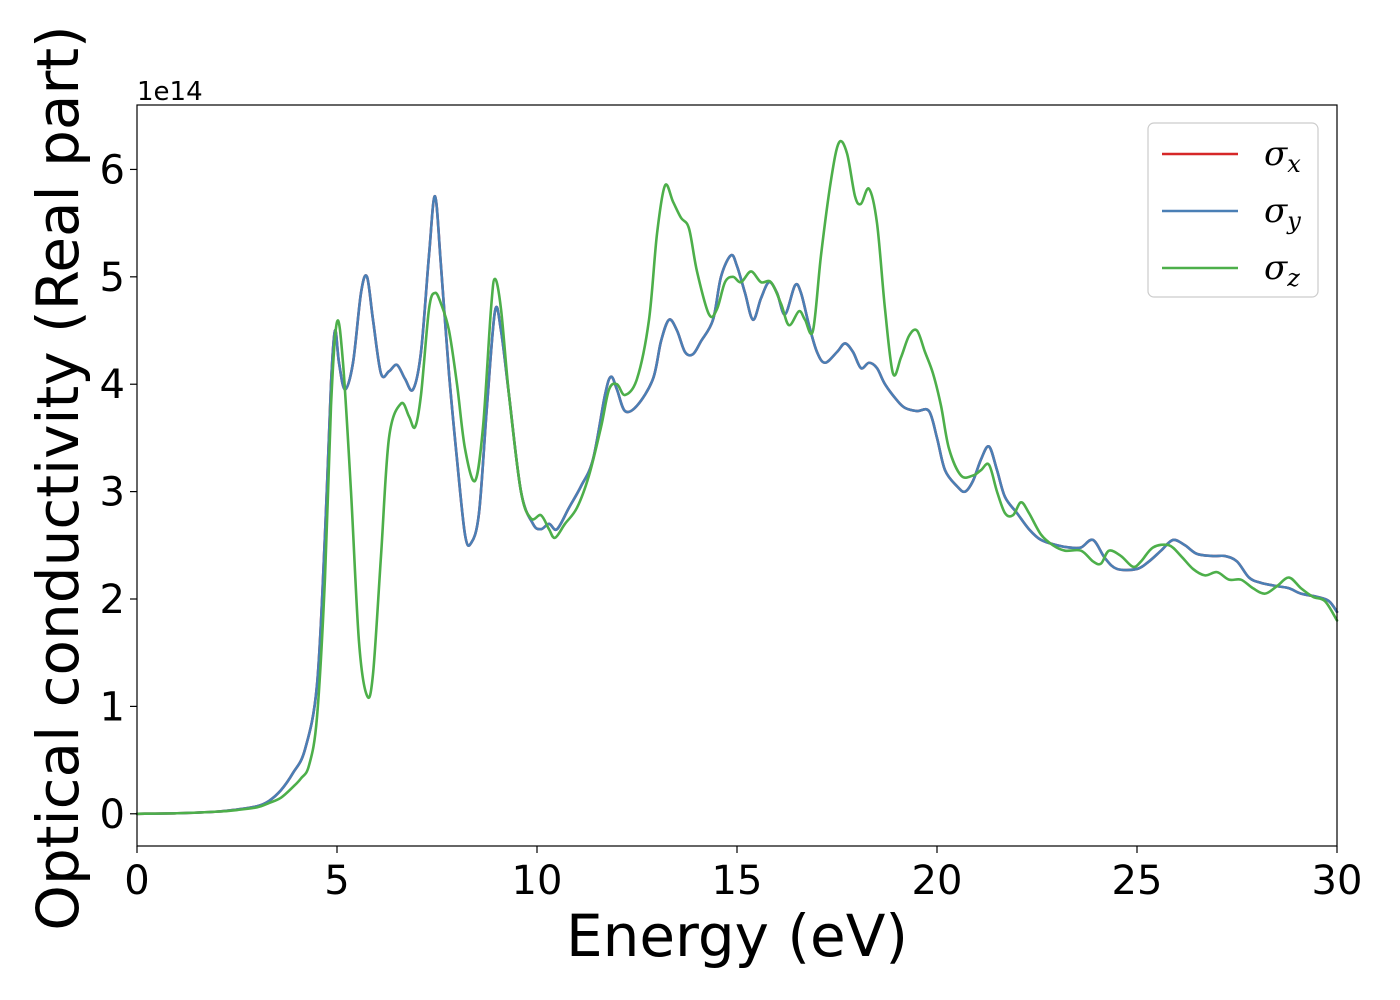 The image size is (1400, 1000). I want to click on x-tick-label: 20, so click(937, 881).